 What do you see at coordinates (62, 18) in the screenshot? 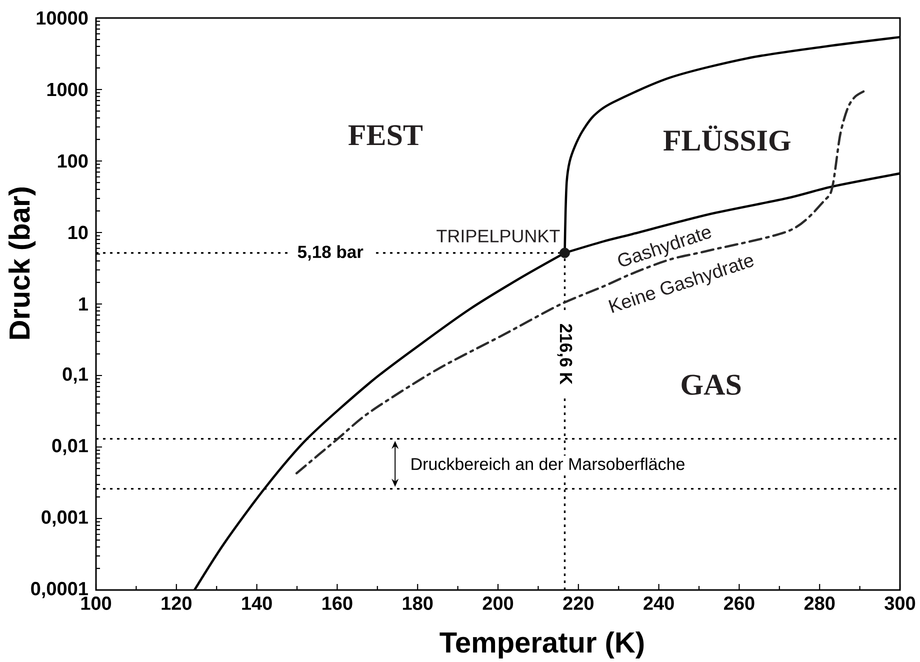
I see `y-tick-label: 10000` at bounding box center [62, 18].